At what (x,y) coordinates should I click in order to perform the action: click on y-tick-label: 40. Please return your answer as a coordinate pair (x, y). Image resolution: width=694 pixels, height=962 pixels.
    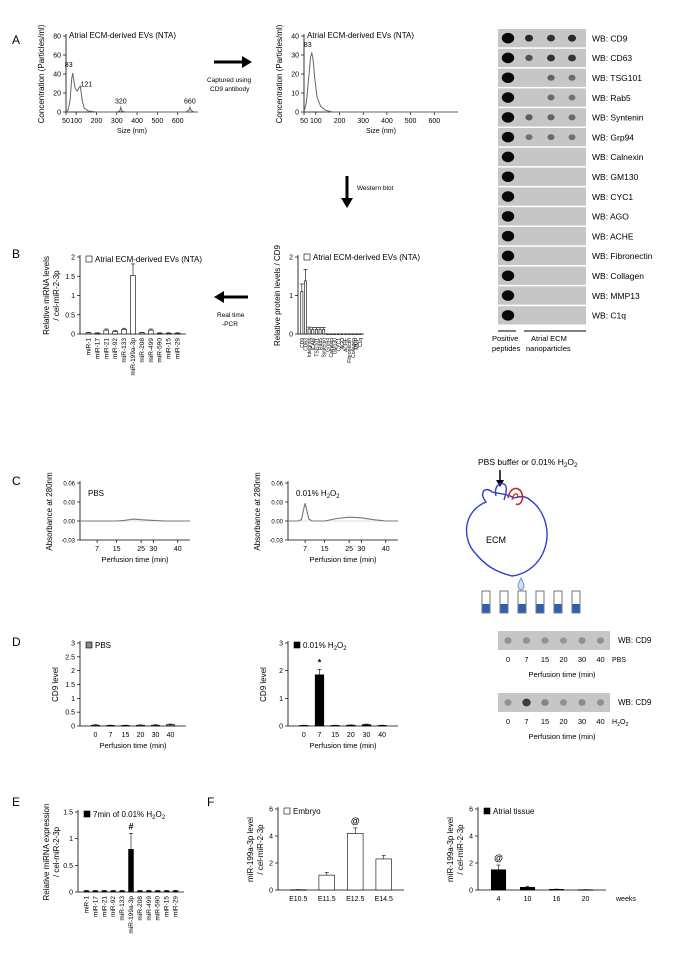
    Looking at the image, I should click on (57, 75).